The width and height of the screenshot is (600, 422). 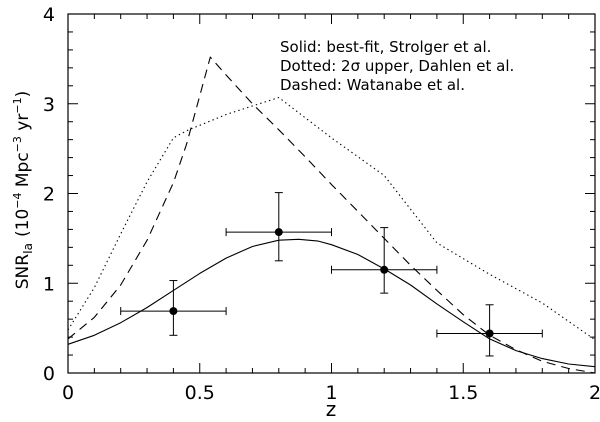 I want to click on y-label-units-prefix: (10, so click(x=23, y=223).